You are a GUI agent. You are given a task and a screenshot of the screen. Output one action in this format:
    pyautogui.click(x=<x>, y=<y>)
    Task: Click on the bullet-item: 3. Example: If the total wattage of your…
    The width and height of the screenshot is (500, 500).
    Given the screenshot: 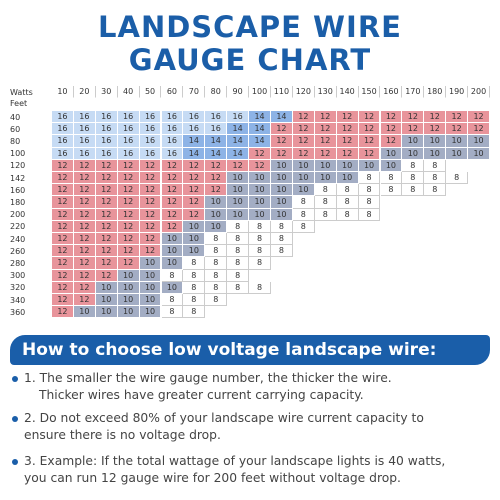 What is the action you would take?
    pyautogui.click(x=250, y=470)
    